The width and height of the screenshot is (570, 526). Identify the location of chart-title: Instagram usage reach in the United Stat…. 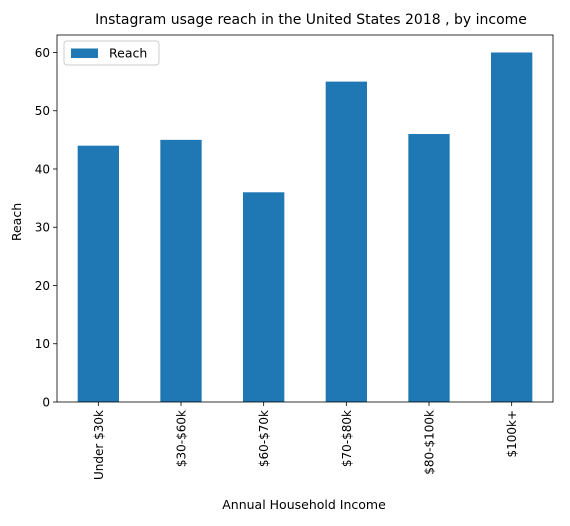
(311, 20).